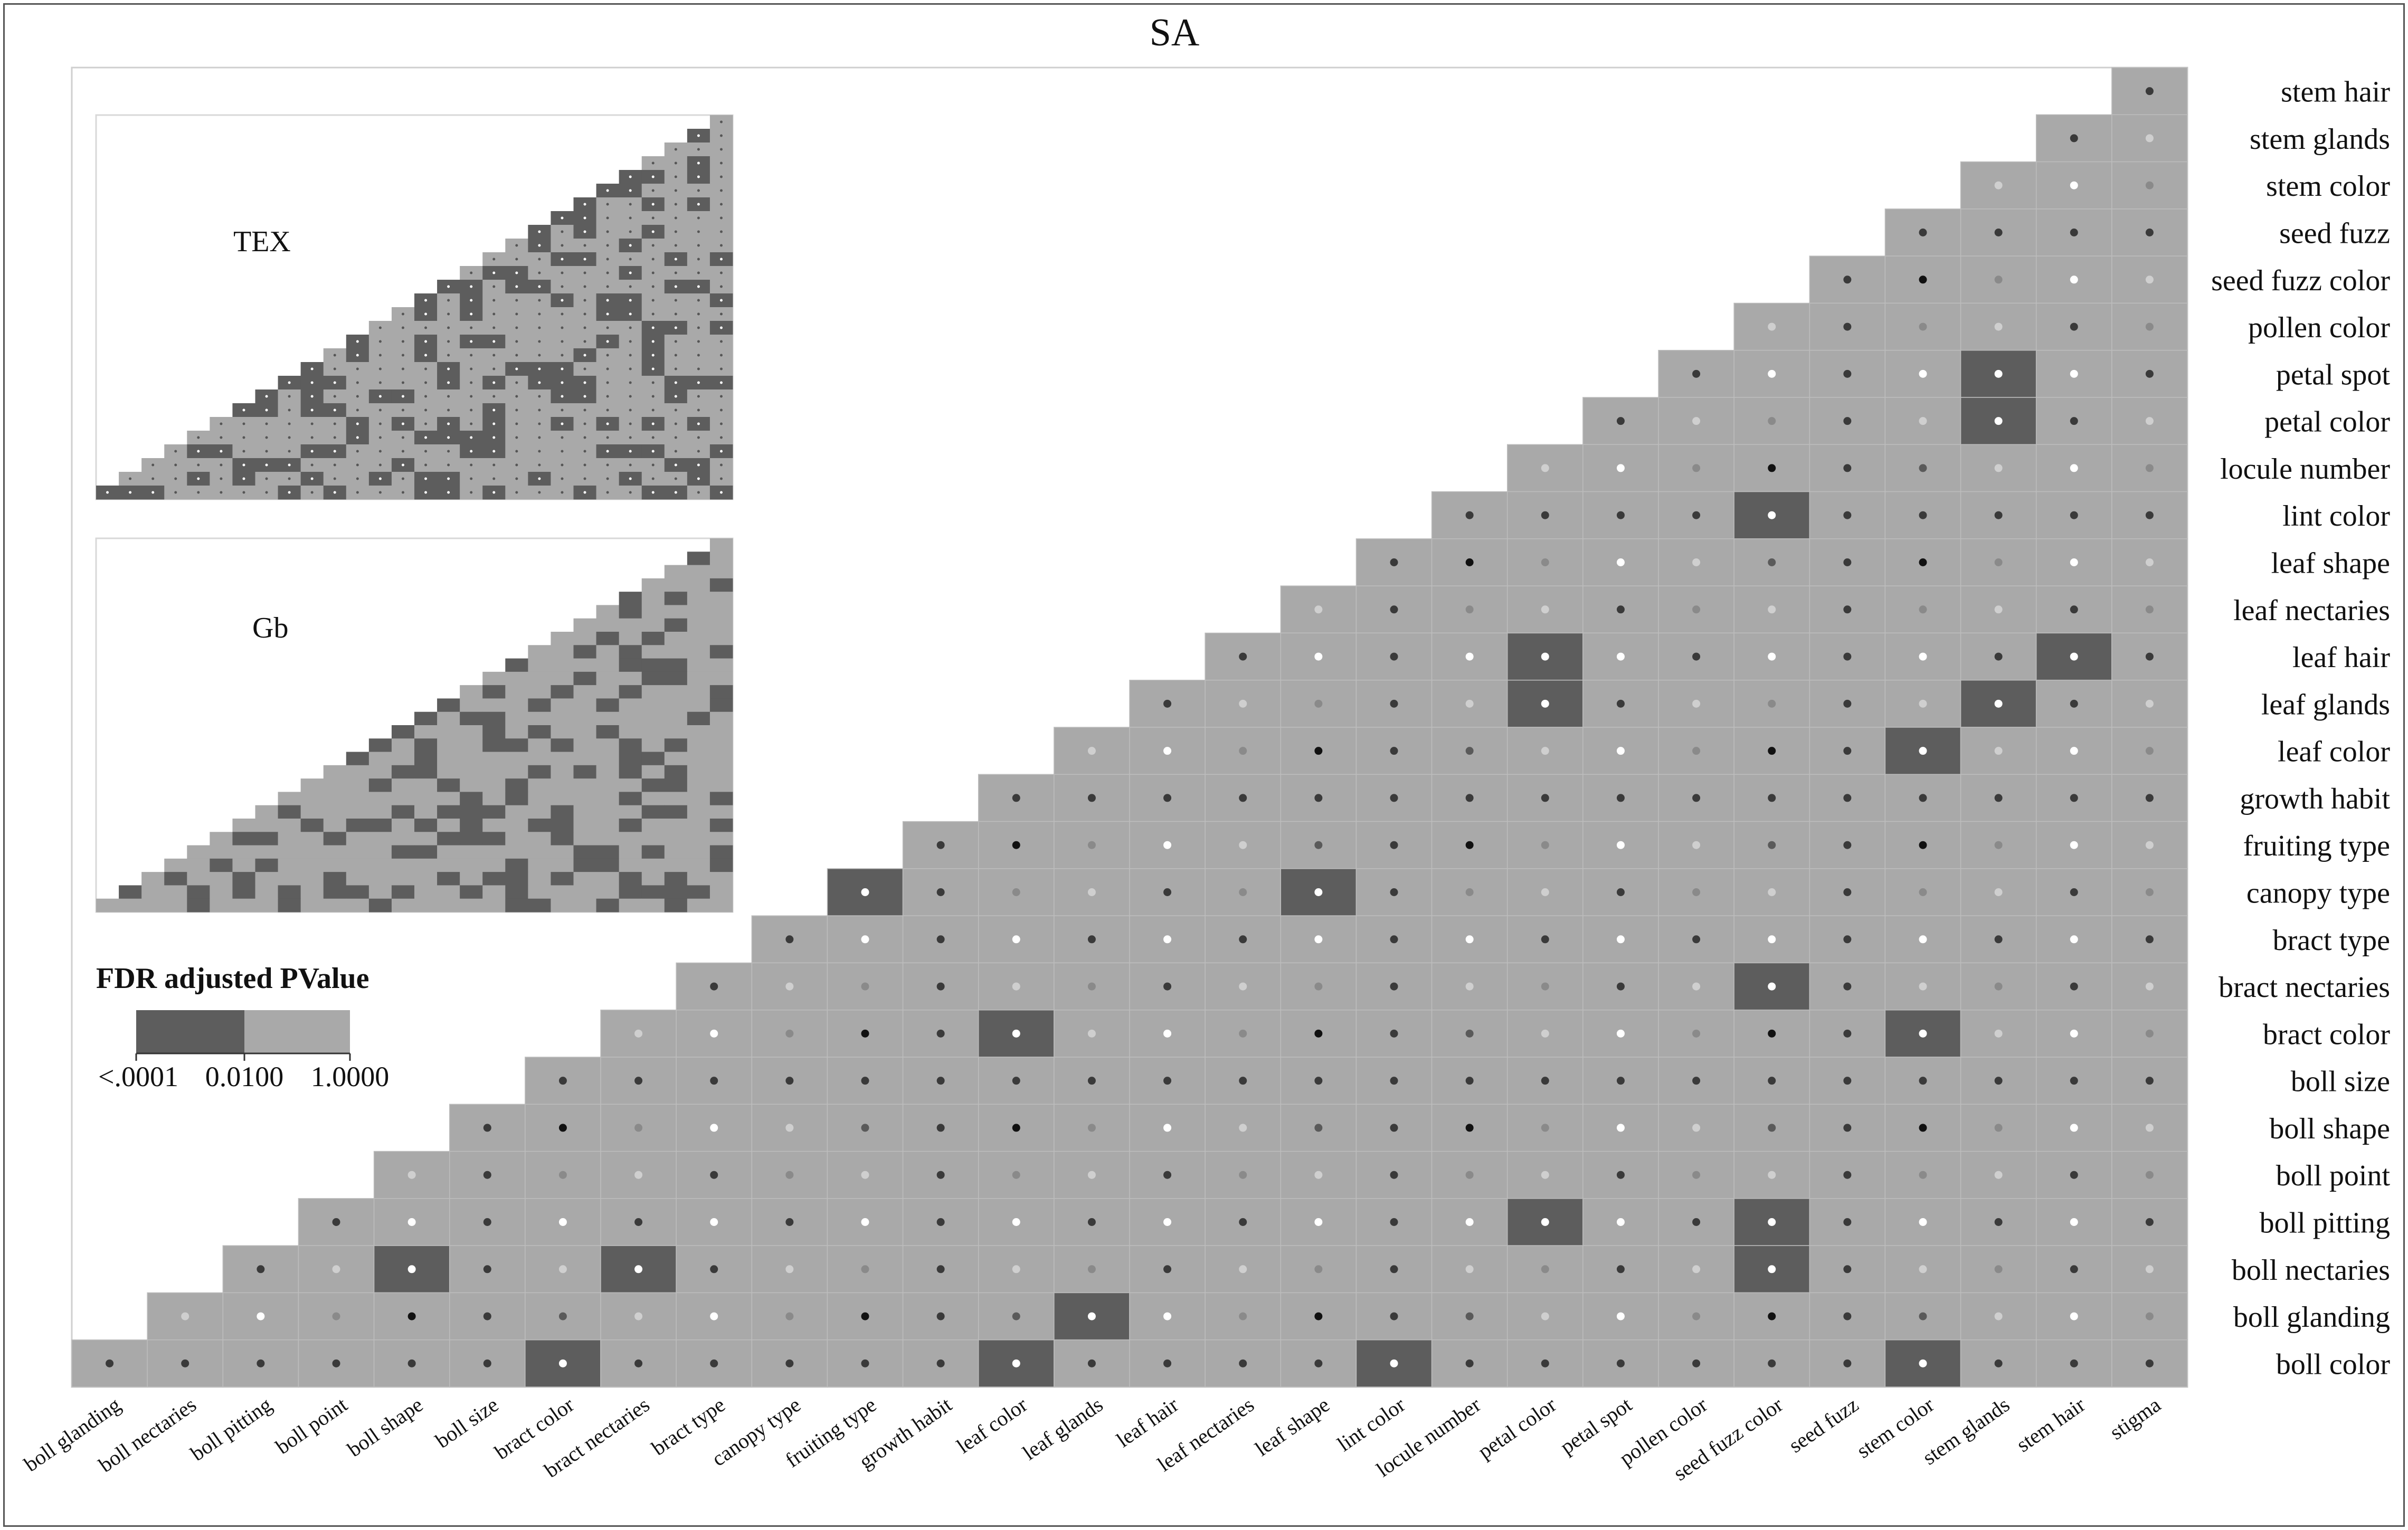  I want to click on row-label: boll glanding, so click(2312, 1317).